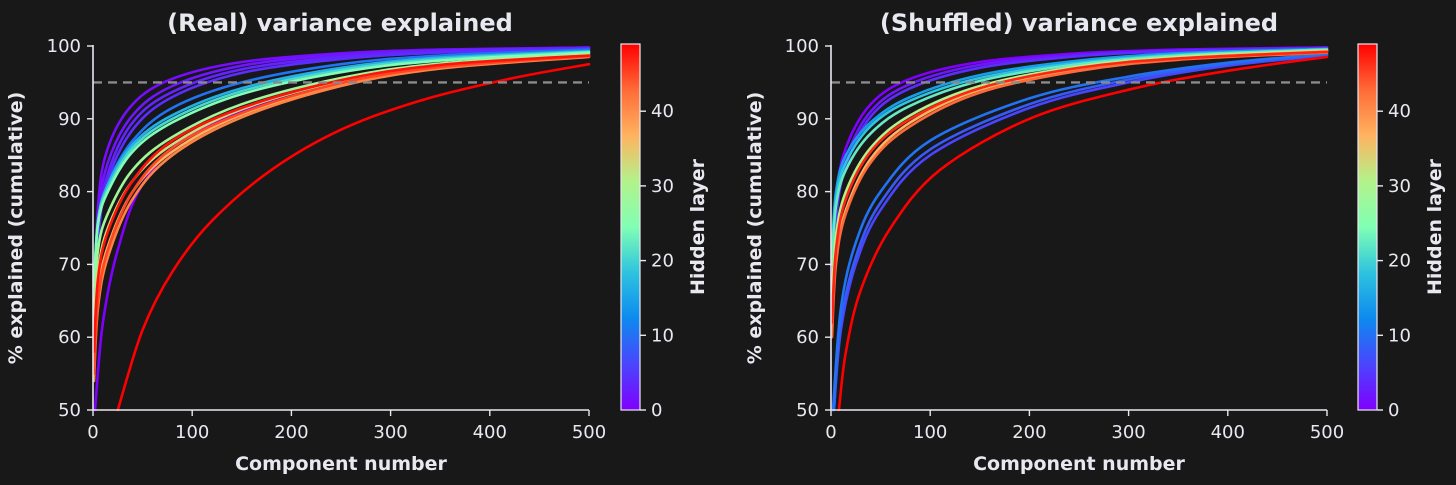  I want to click on colorbar-label-shuffled: Hidden layer, so click(1435, 226).